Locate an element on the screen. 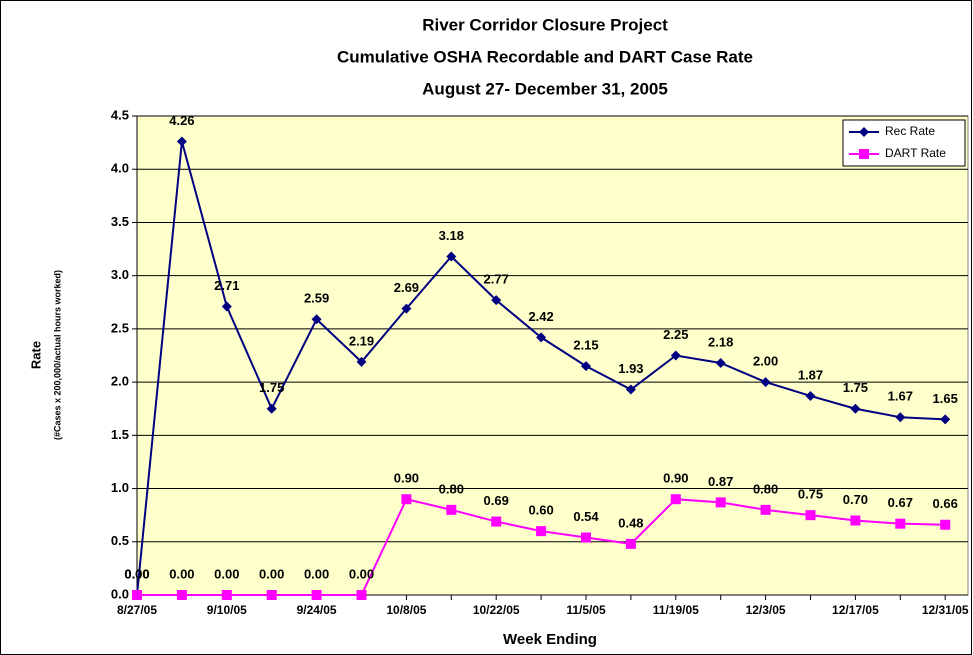 Image resolution: width=973 pixels, height=655 pixels. data-label: 2.69 is located at coordinates (406, 287).